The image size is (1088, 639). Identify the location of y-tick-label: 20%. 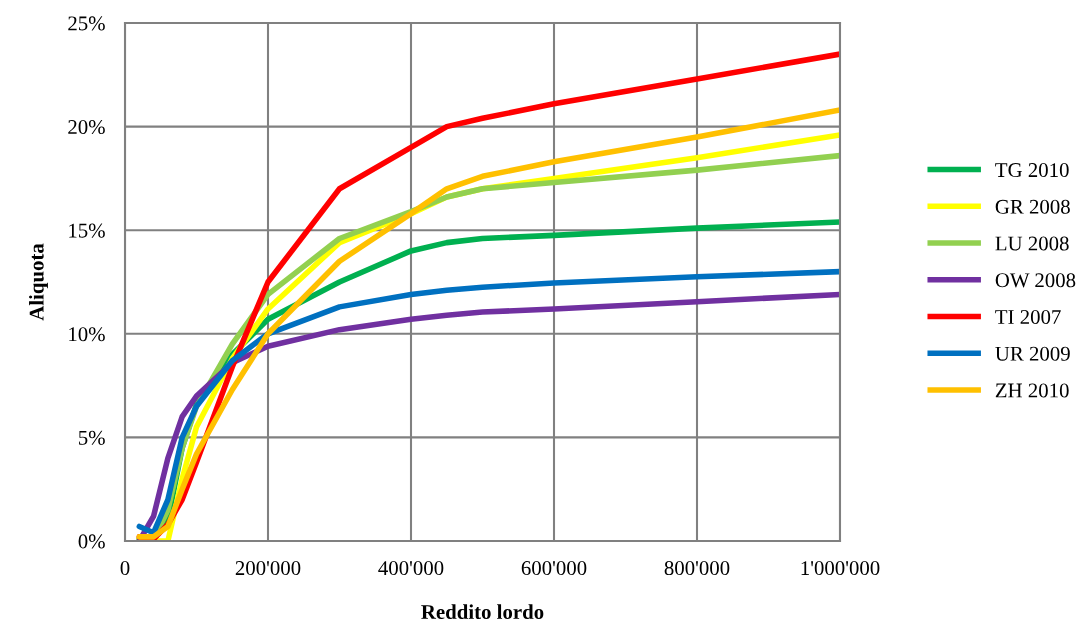
(86, 127).